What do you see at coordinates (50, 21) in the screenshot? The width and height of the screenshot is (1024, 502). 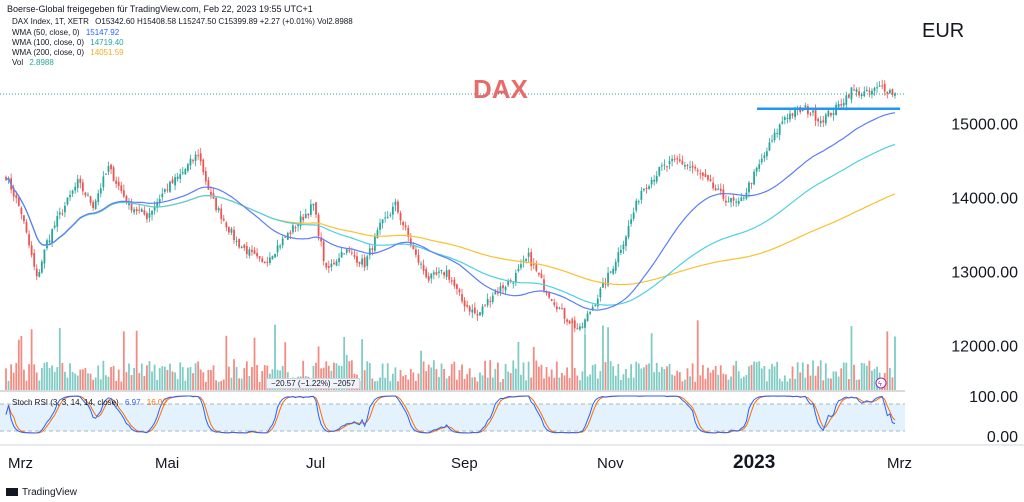 I see `symbol-name: DAX Index, 1T, XETR` at bounding box center [50, 21].